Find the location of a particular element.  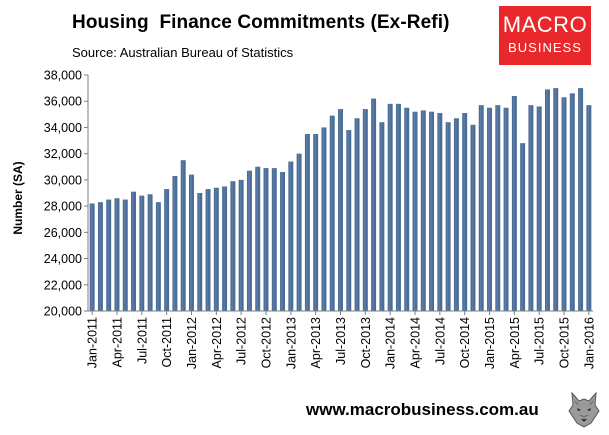

y-tick-label: 30,000 is located at coordinates (63, 180).